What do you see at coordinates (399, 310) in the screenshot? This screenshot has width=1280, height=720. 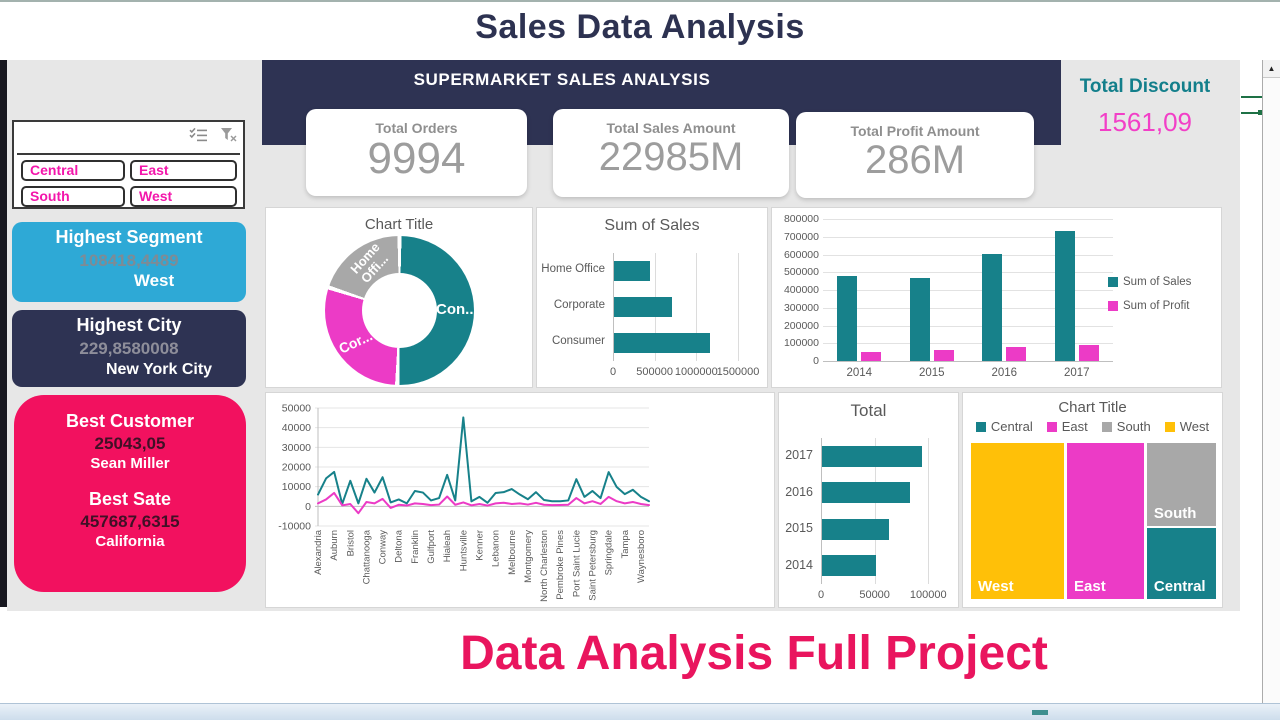 I see `donut-hole` at bounding box center [399, 310].